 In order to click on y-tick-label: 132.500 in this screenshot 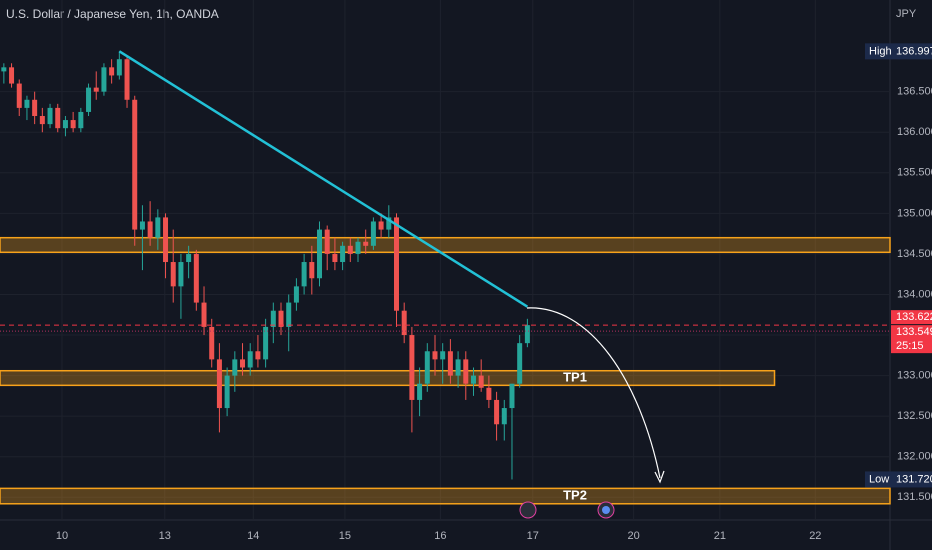, I will do `click(914, 416)`.